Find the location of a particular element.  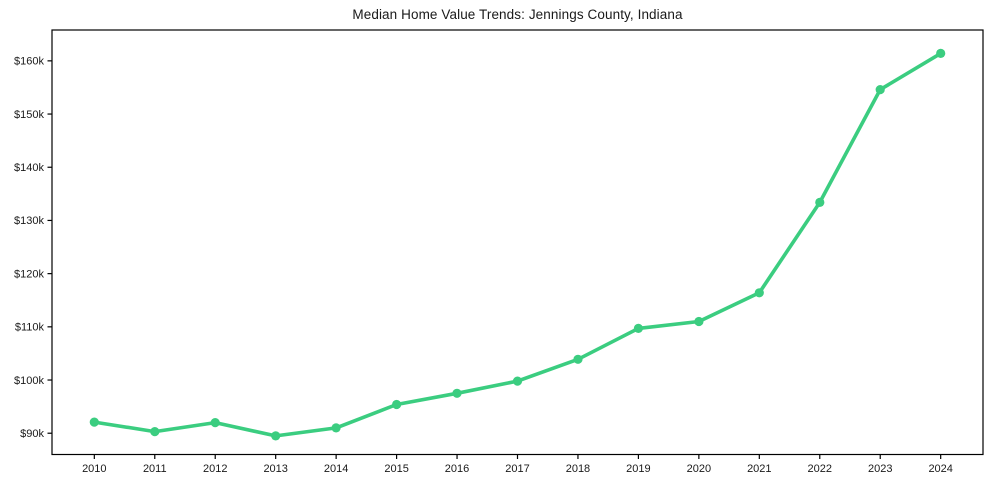

y-tick-label: $120k is located at coordinates (29, 274).